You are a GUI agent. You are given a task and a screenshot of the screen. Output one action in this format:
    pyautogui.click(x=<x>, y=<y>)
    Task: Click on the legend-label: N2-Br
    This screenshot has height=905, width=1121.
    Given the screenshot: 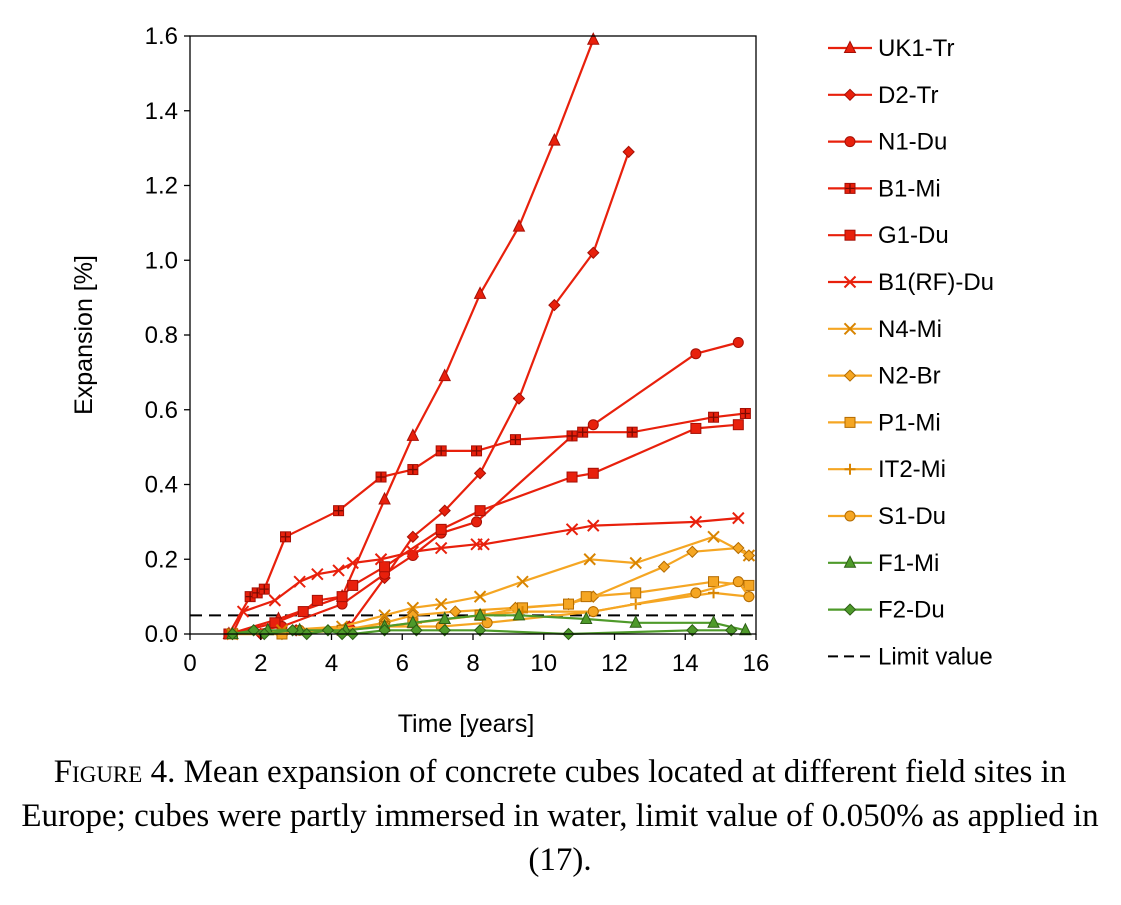 What is the action you would take?
    pyautogui.click(x=909, y=376)
    